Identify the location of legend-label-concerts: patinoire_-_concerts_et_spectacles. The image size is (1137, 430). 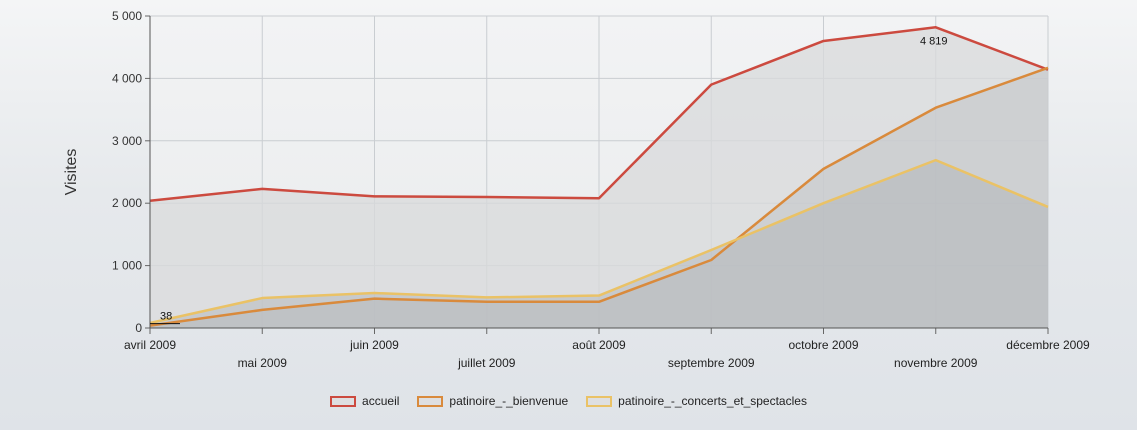
(712, 401).